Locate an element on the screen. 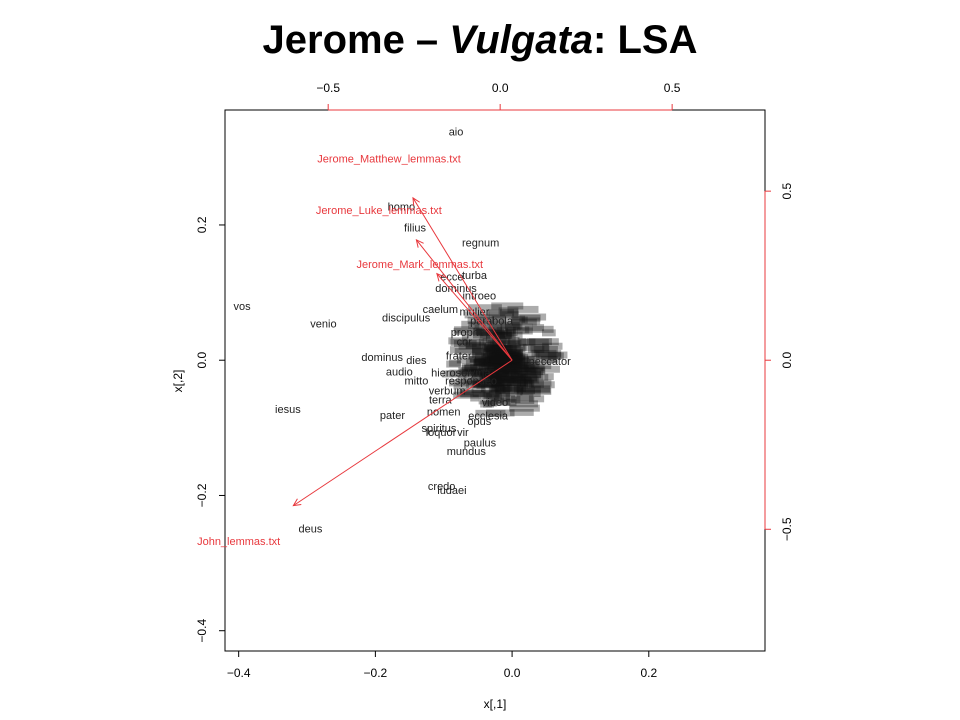 This screenshot has height=720, width=960. x-tick-label: −0.2 is located at coordinates (376, 673).